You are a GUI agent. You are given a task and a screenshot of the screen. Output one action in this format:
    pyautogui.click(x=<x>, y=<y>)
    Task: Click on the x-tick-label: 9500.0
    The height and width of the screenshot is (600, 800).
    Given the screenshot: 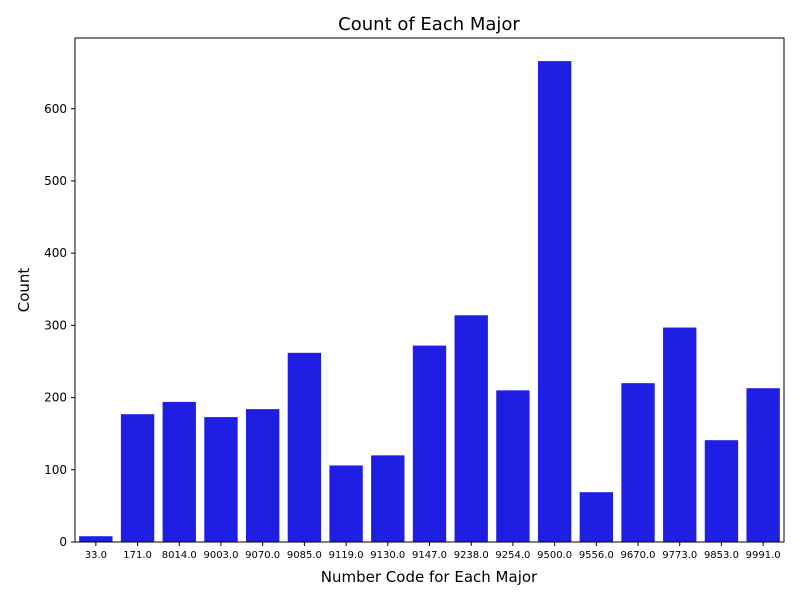 What is the action you would take?
    pyautogui.click(x=554, y=555)
    